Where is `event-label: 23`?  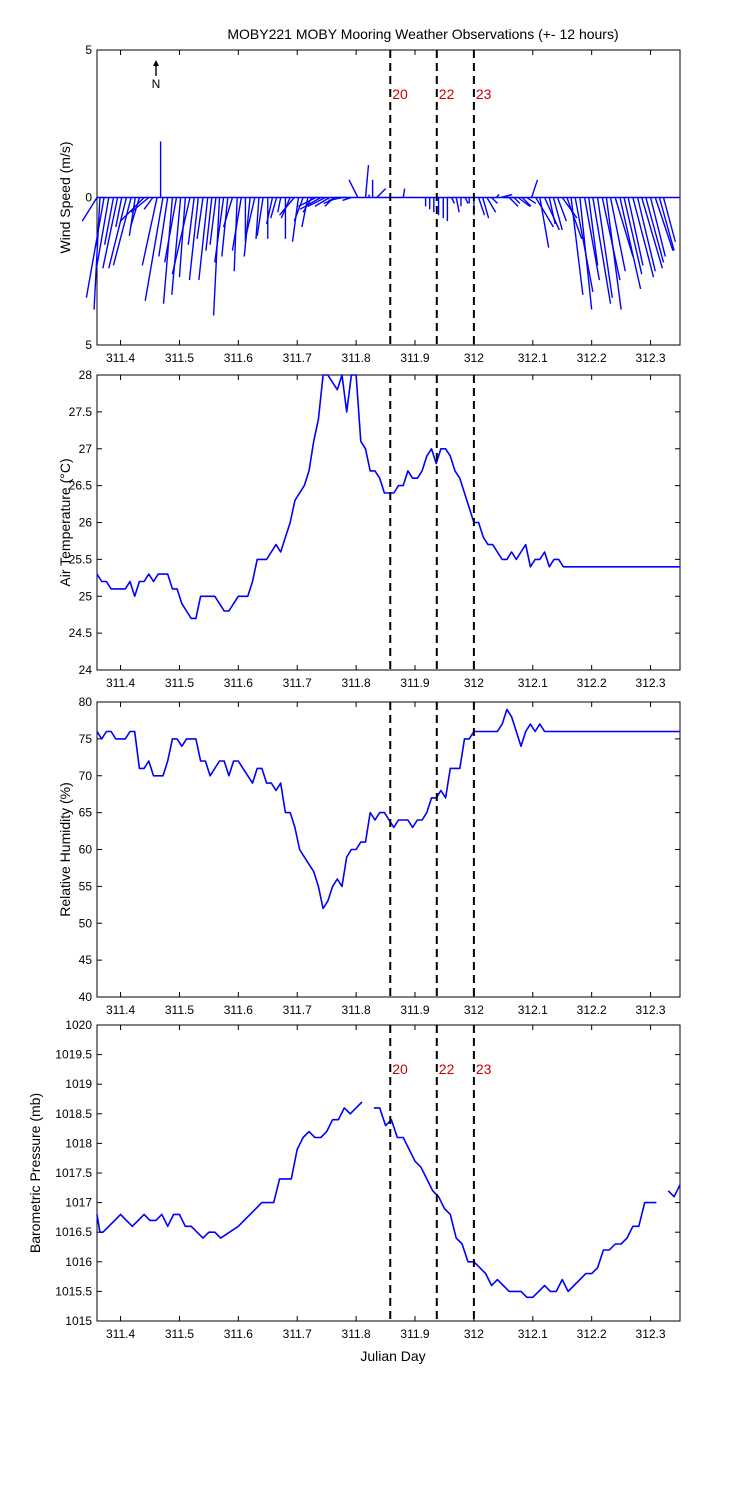
event-label: 23 is located at coordinates (484, 94).